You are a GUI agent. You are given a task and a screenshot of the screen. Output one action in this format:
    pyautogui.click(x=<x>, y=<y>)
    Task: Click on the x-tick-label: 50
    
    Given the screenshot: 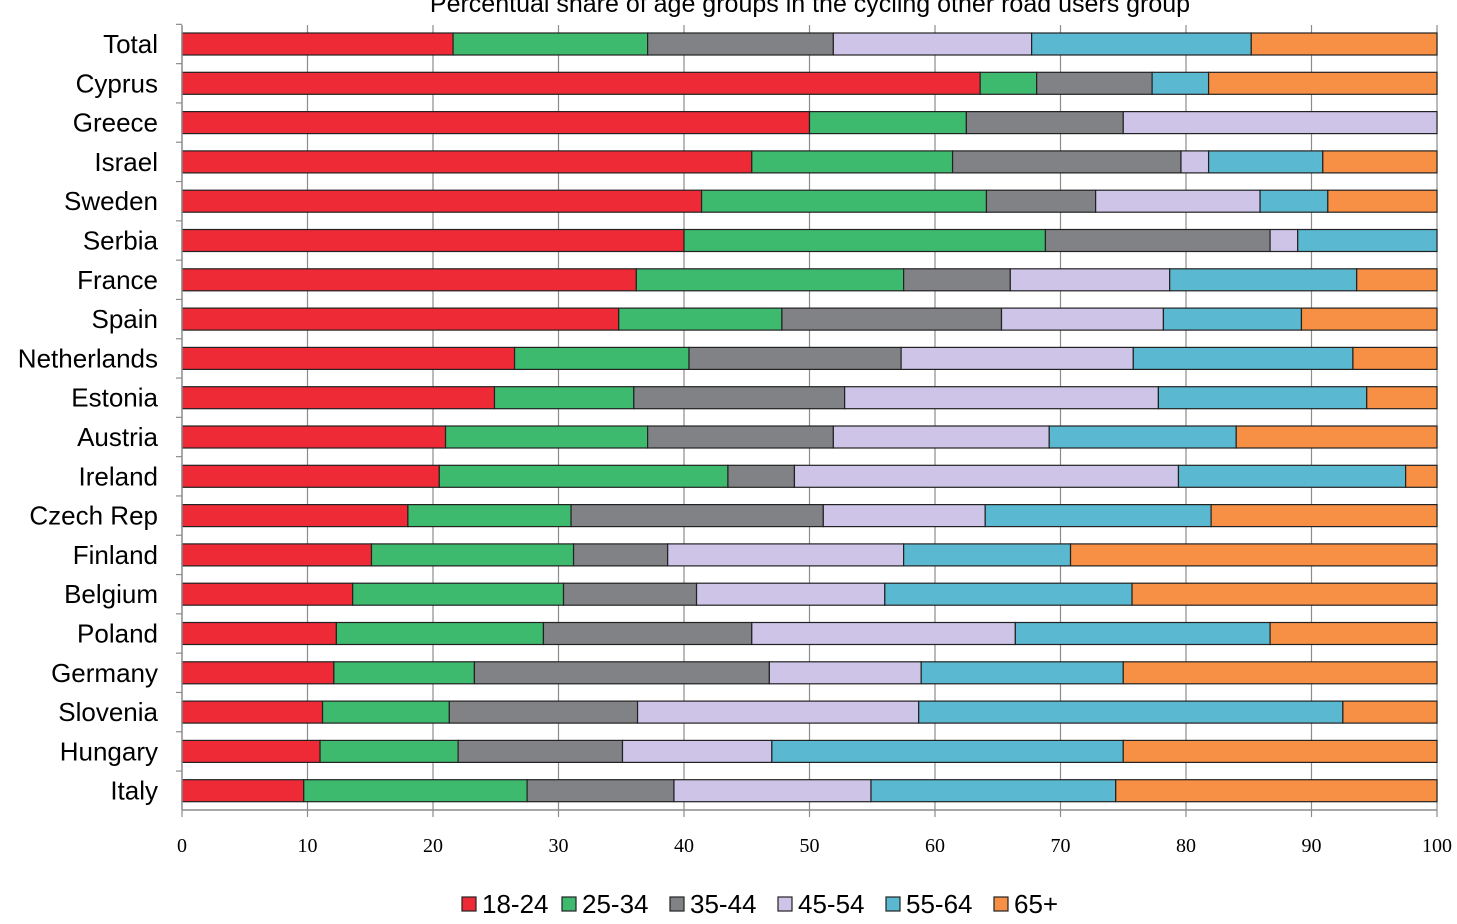 What is the action you would take?
    pyautogui.click(x=810, y=846)
    